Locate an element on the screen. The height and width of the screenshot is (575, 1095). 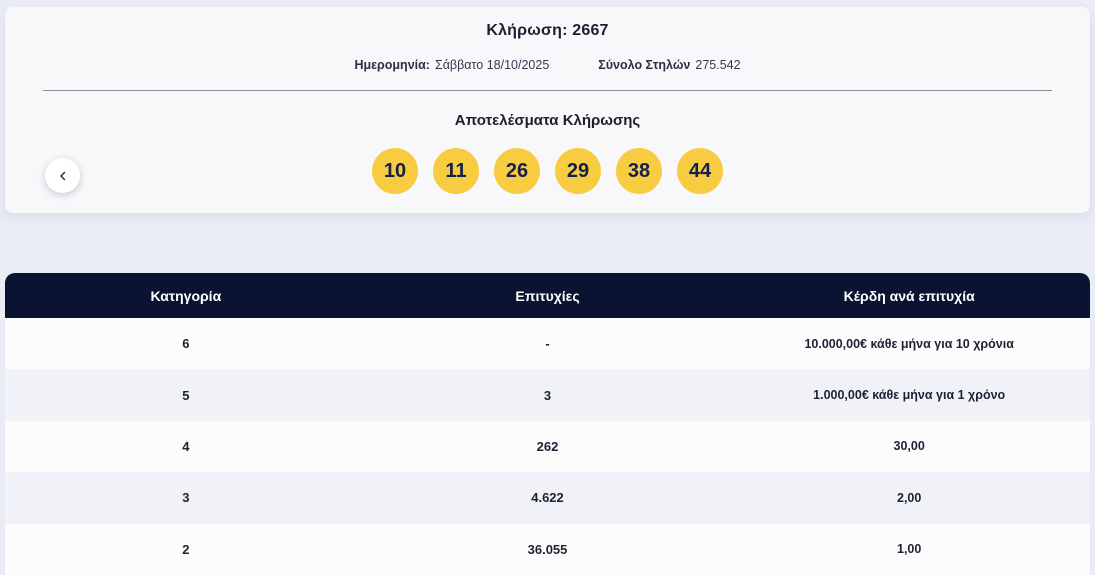
winning-number-ball: 10 is located at coordinates (395, 171).